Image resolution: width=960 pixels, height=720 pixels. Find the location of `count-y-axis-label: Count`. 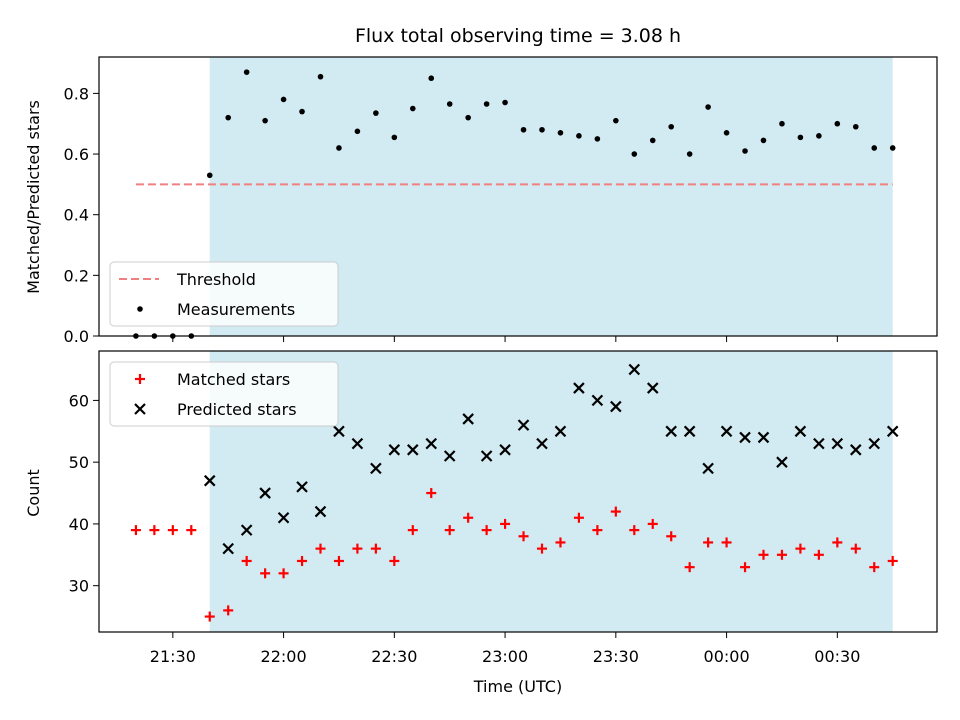

count-y-axis-label: Count is located at coordinates (33, 493).